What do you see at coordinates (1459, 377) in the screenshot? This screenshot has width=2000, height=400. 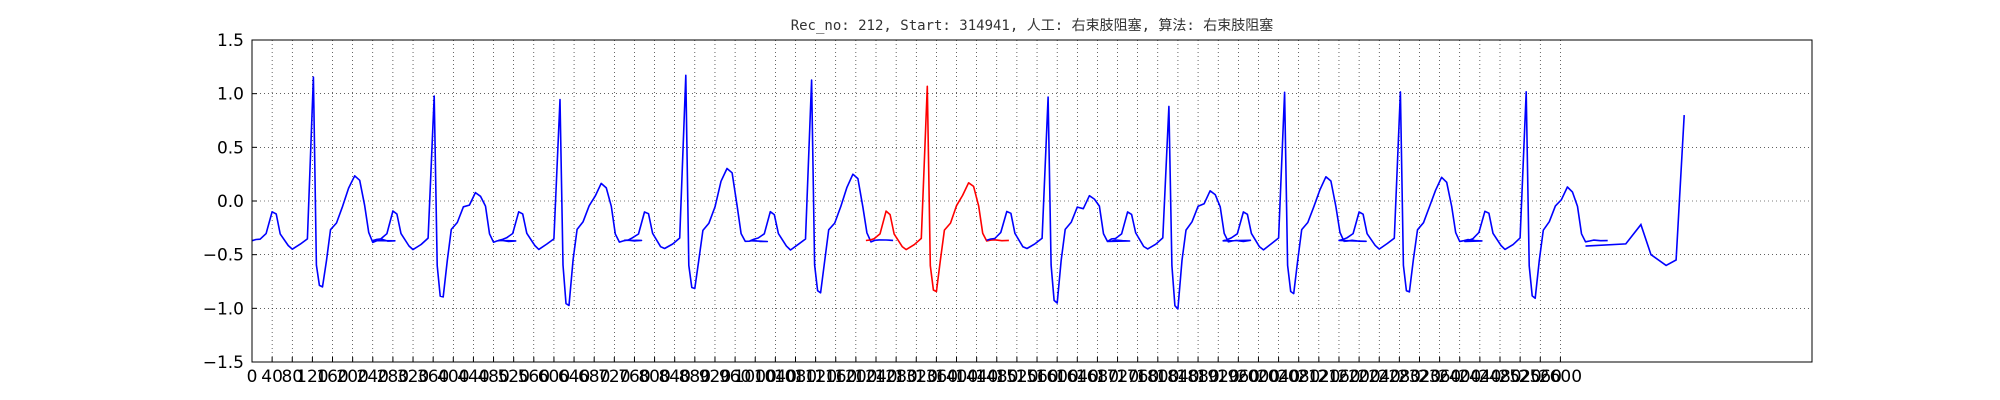 I see `x-tick-label: 2400` at bounding box center [1459, 377].